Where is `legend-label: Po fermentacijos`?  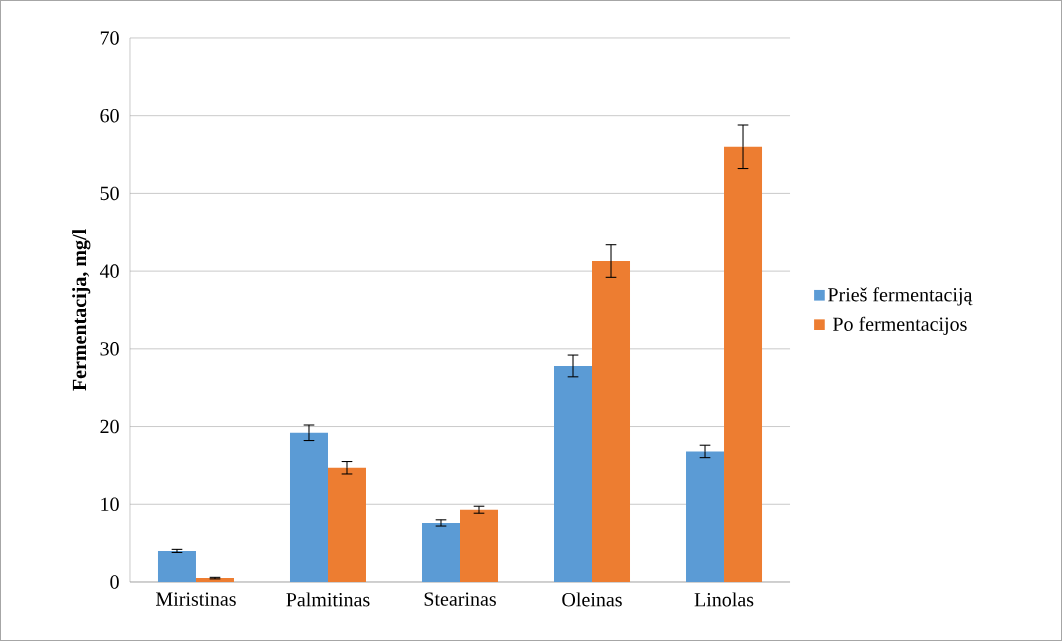
legend-label: Po fermentacijos is located at coordinates (899, 326).